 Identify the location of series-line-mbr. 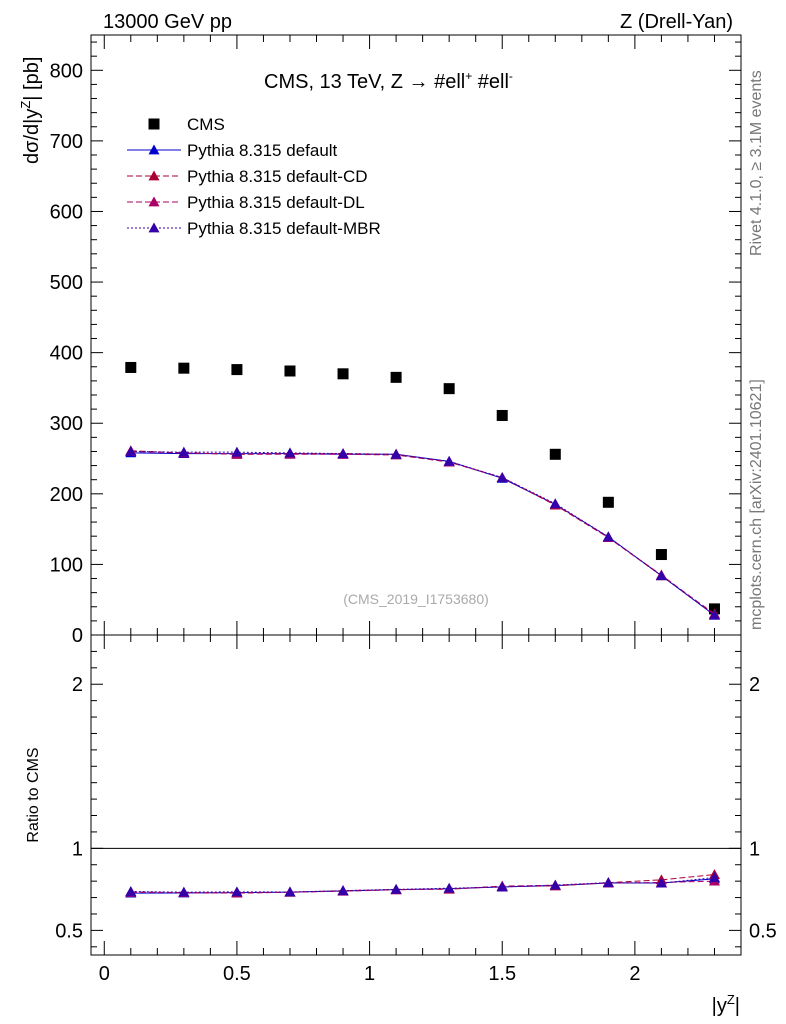
(422, 533).